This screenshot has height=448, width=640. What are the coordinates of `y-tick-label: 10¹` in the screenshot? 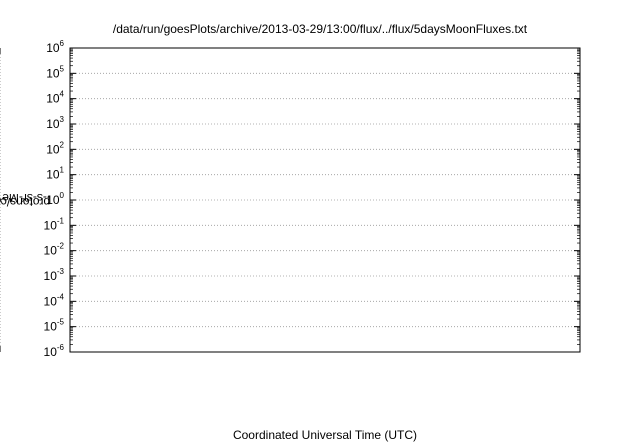 It's located at (55, 174).